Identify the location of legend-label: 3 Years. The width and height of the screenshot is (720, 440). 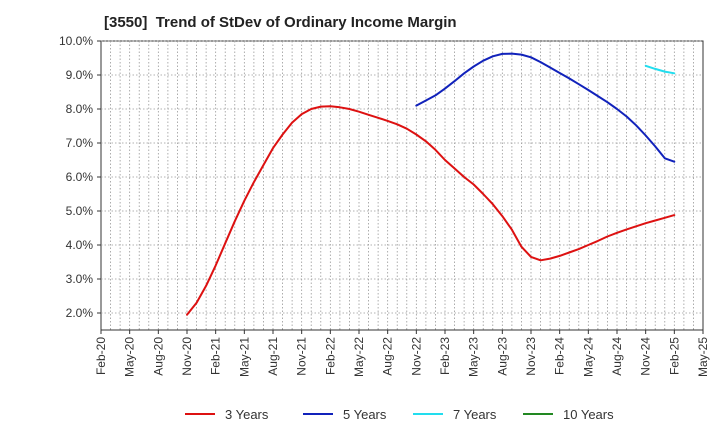
(247, 414).